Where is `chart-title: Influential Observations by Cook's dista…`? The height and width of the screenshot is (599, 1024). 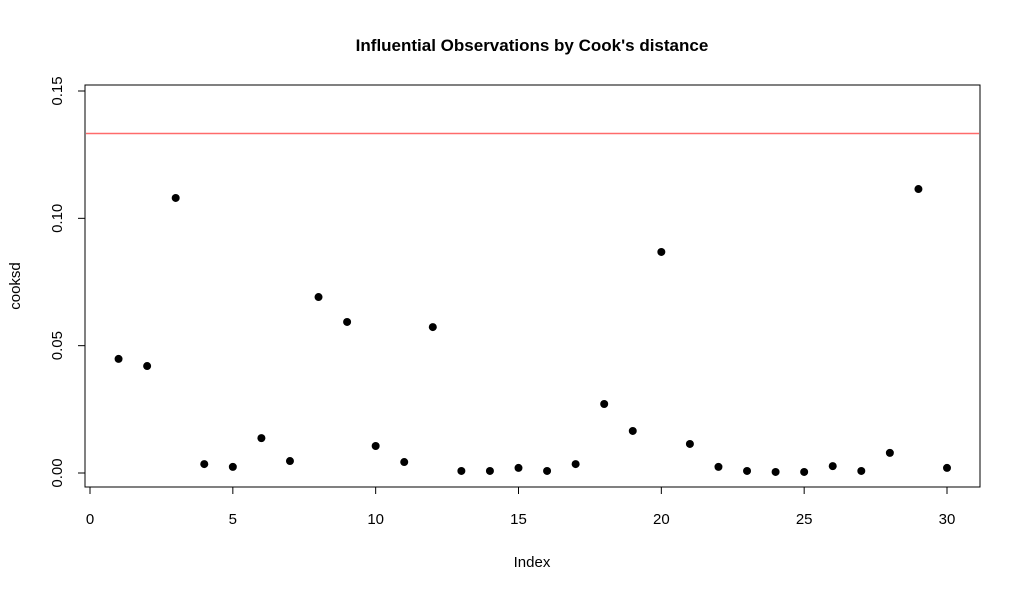
chart-title: Influential Observations by Cook's dista… is located at coordinates (532, 45).